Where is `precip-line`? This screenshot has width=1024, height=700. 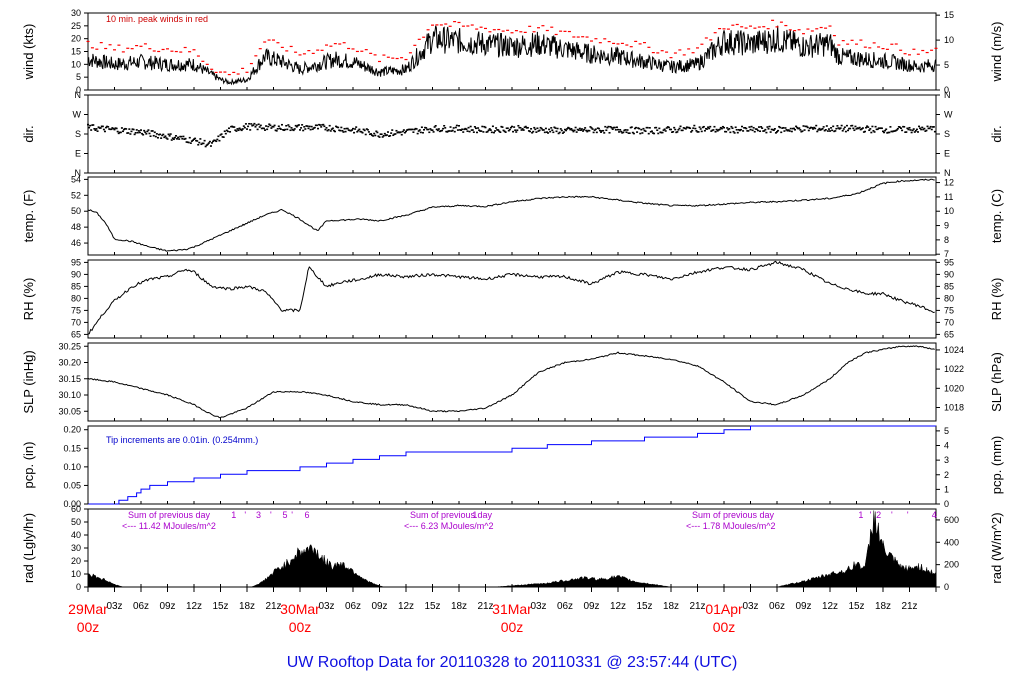
precip-line is located at coordinates (512, 465).